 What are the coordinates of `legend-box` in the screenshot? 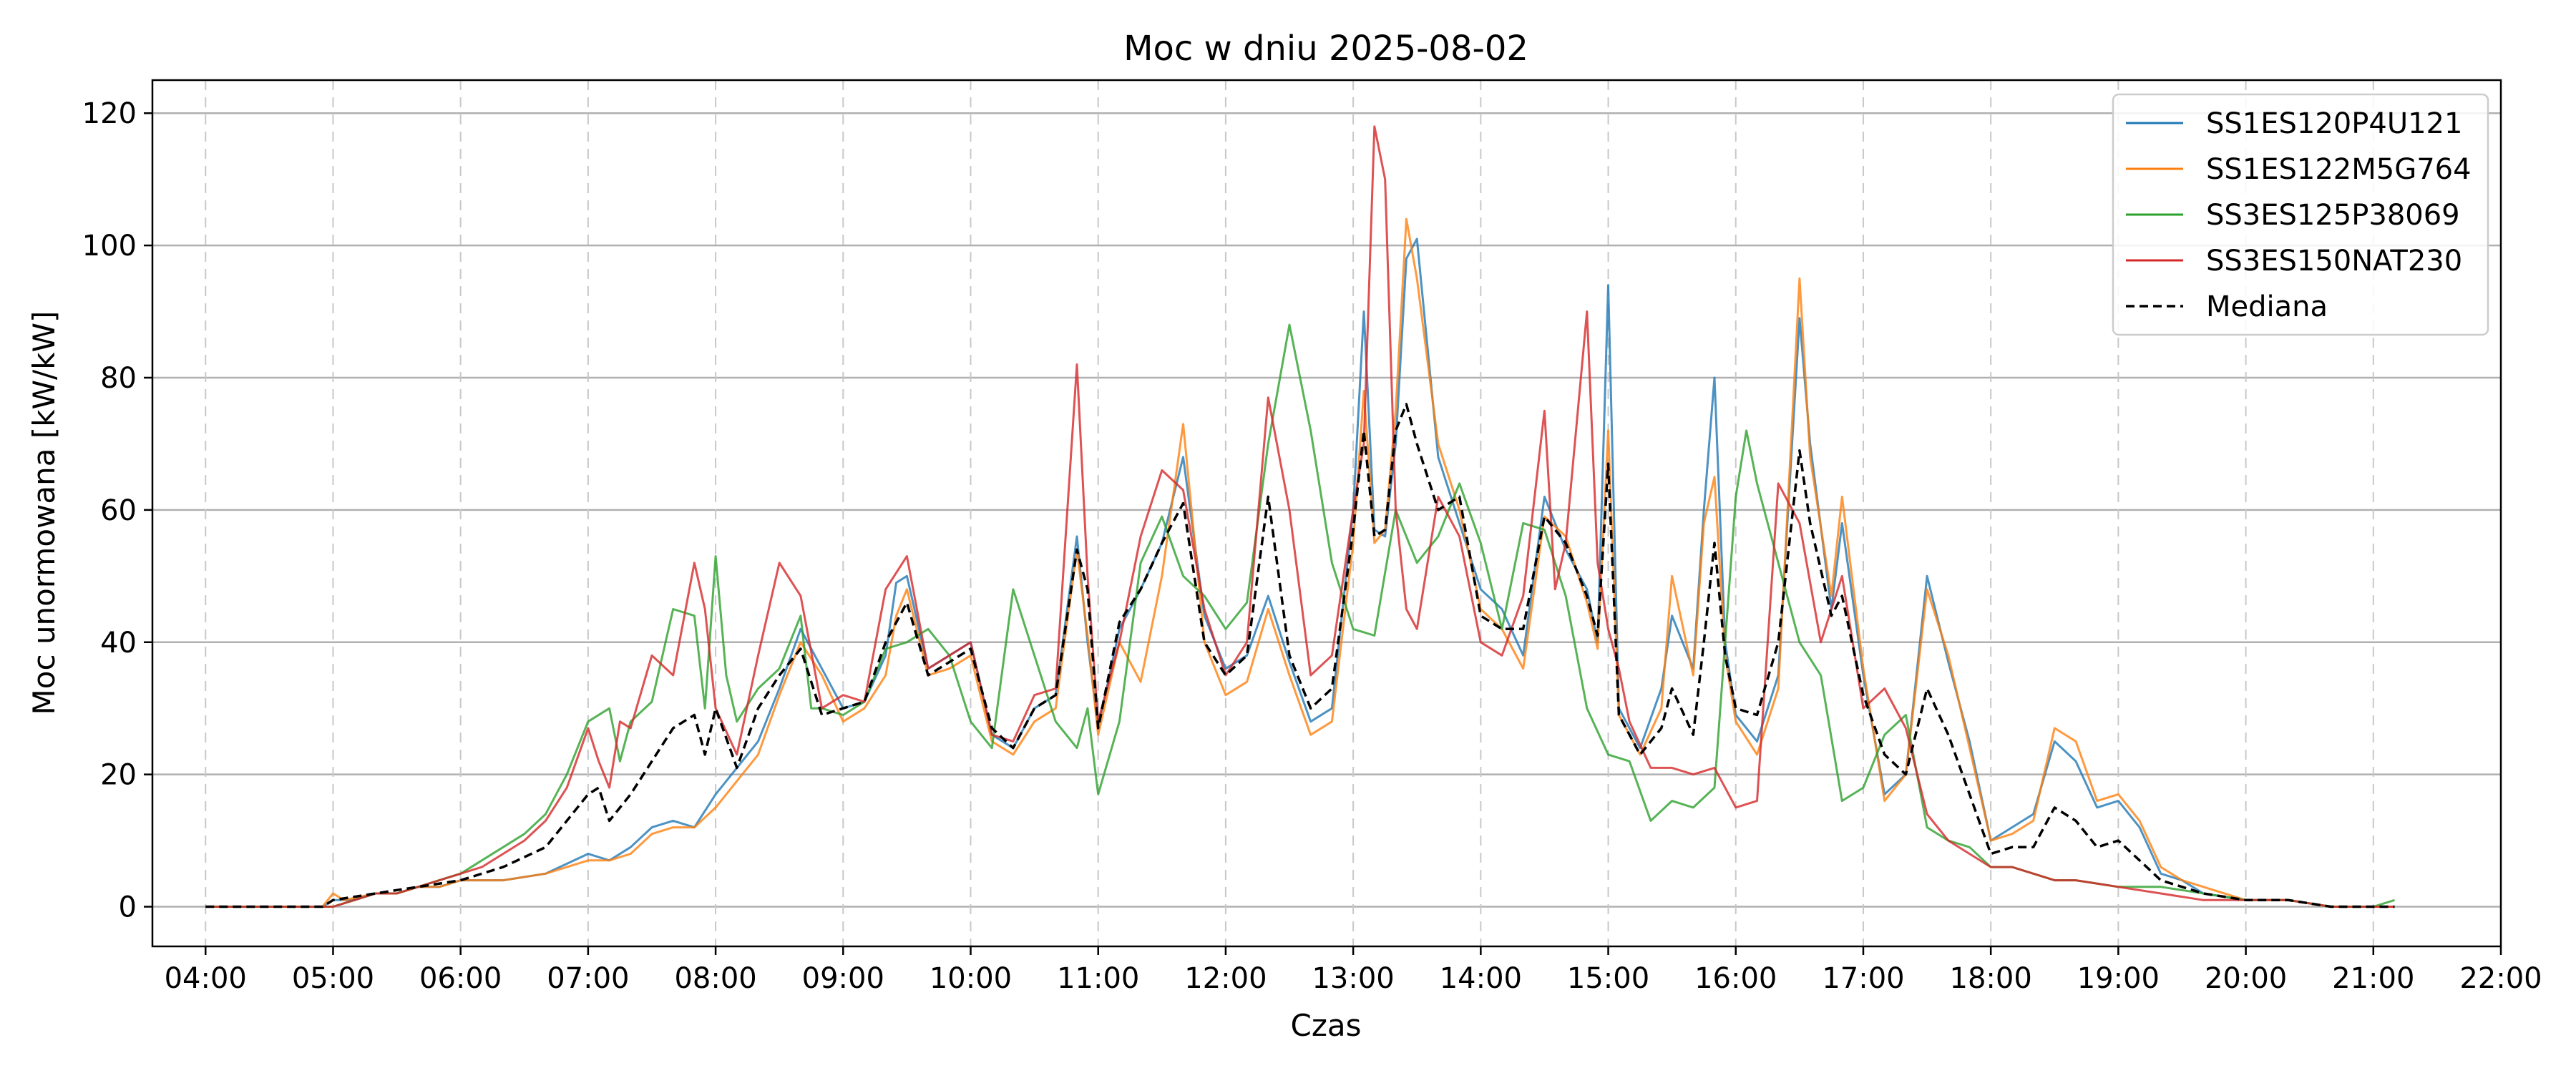 It's located at (2300, 214).